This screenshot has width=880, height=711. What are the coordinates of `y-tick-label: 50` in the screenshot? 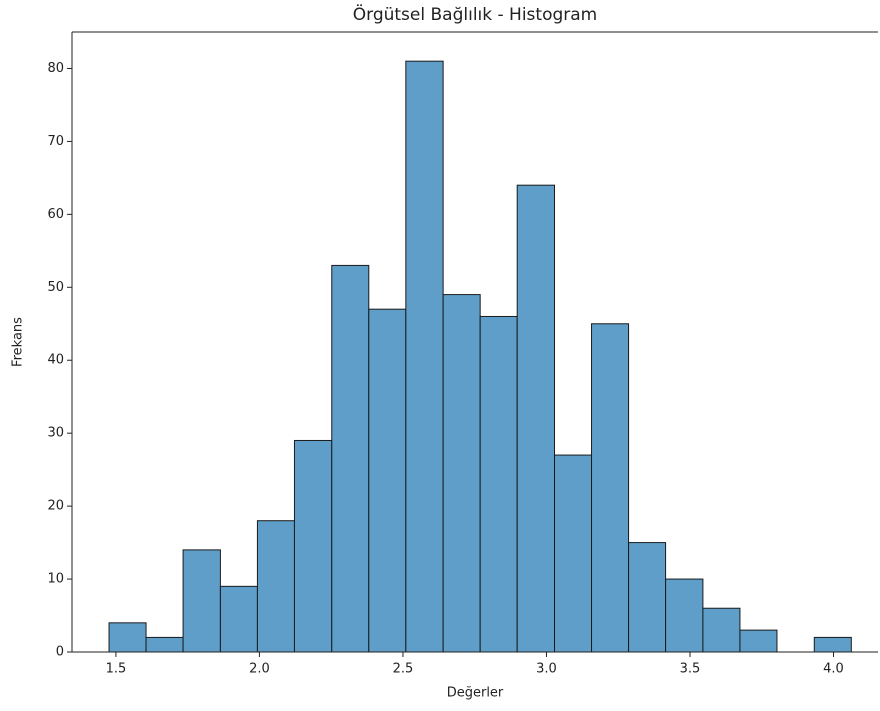 It's located at (55, 287).